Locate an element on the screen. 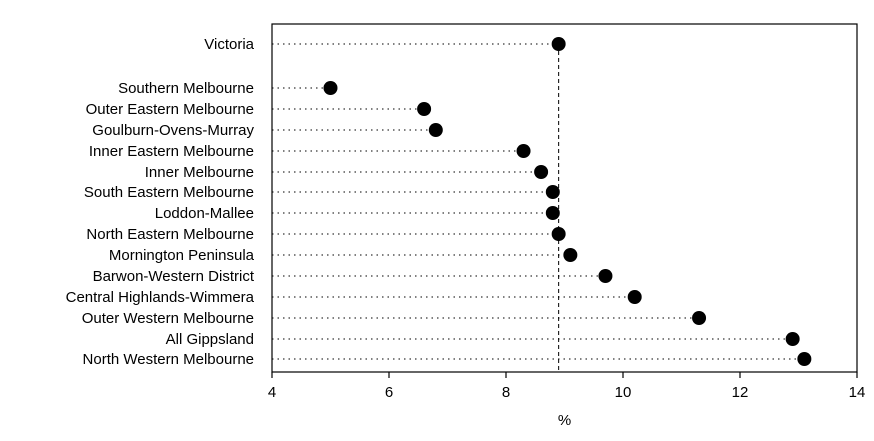 This screenshot has height=441, width=874. x-axis-tick-labels: 4 6 8 10 12 14 is located at coordinates (567, 392).